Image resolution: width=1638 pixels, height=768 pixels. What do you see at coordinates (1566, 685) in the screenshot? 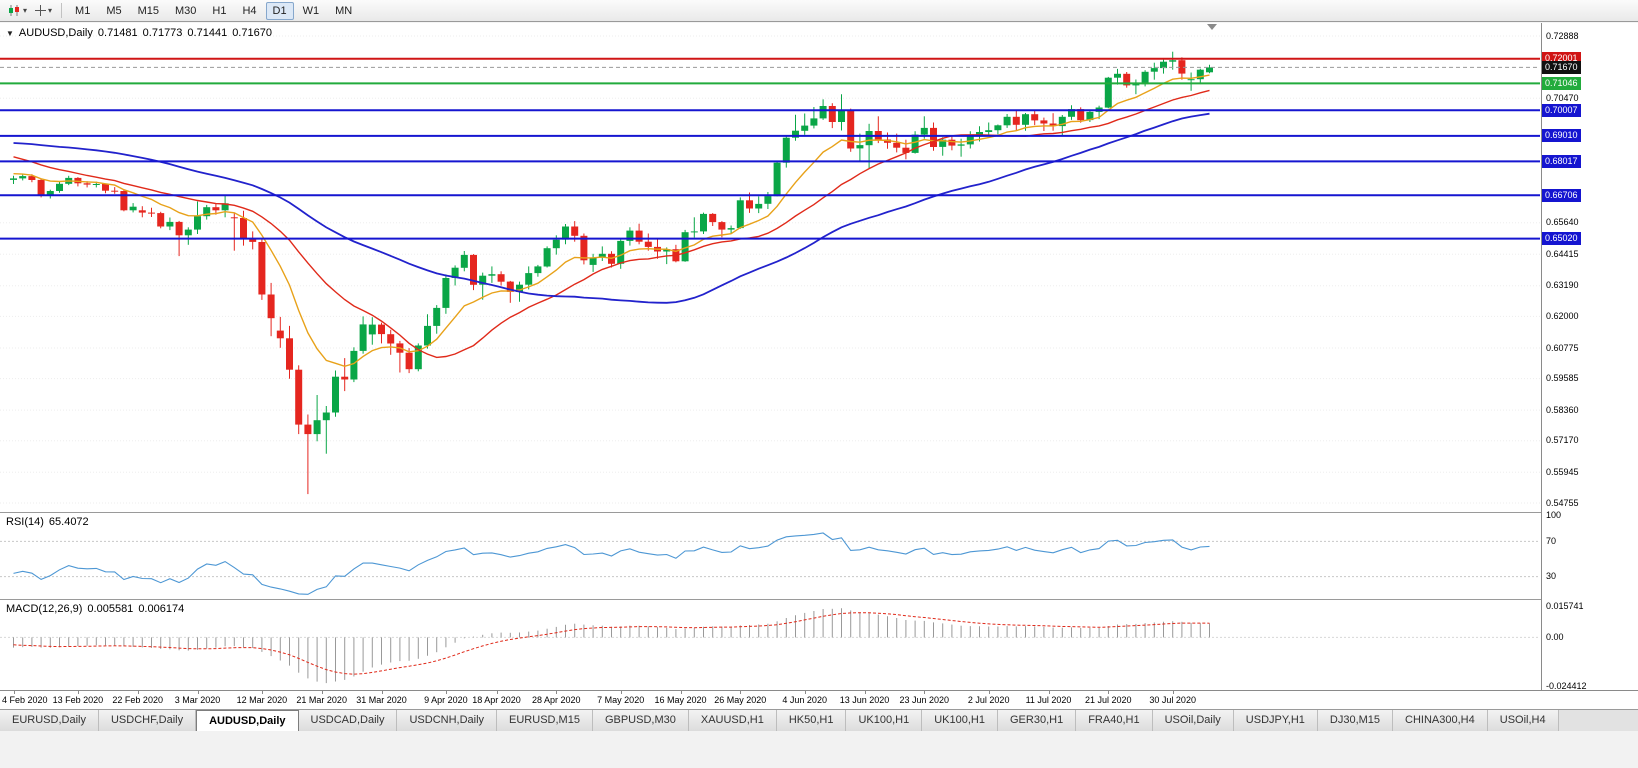
I see `macd-axis-tick: -0.024412` at bounding box center [1566, 685].